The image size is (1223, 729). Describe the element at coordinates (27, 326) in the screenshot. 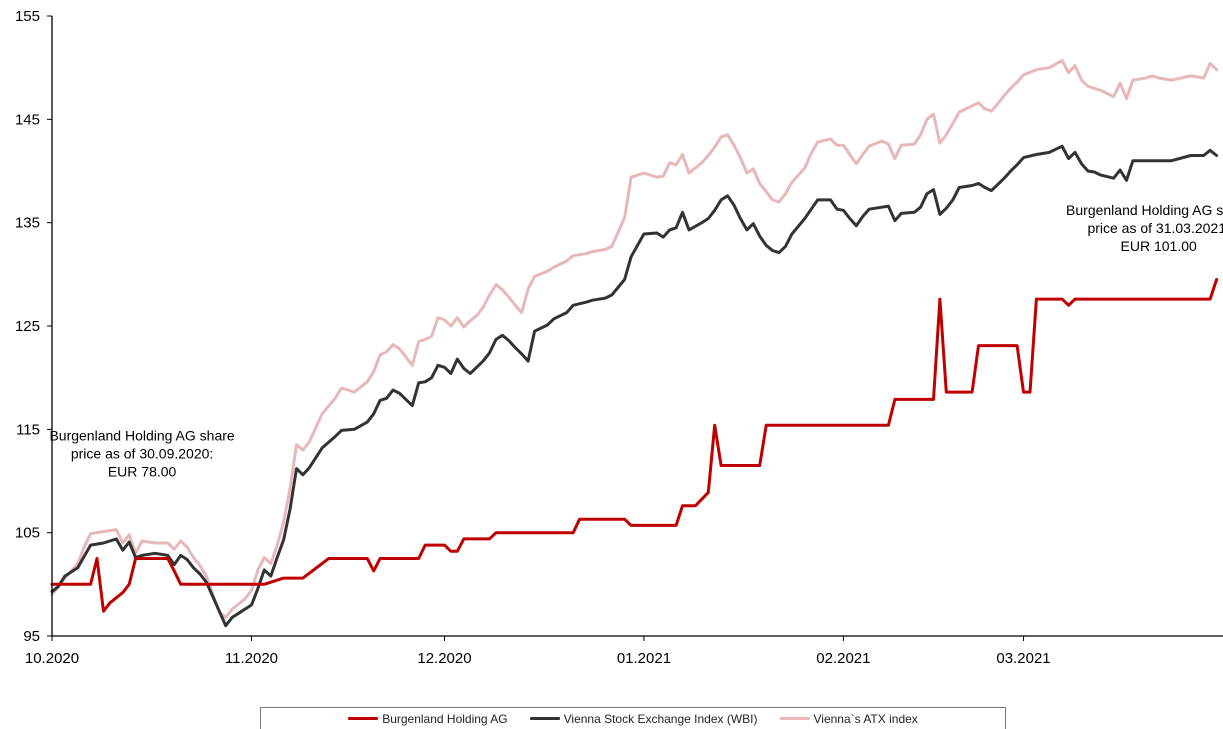

I see `y-tick-label: 125` at that location.